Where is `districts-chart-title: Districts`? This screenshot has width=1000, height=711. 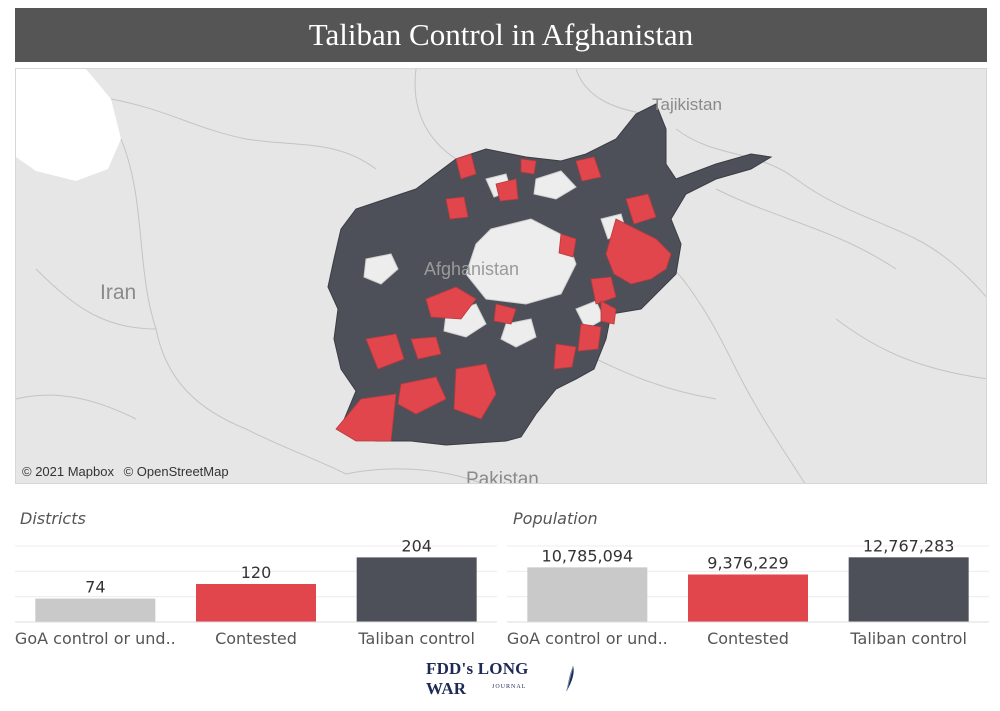
districts-chart-title: Districts is located at coordinates (53, 518).